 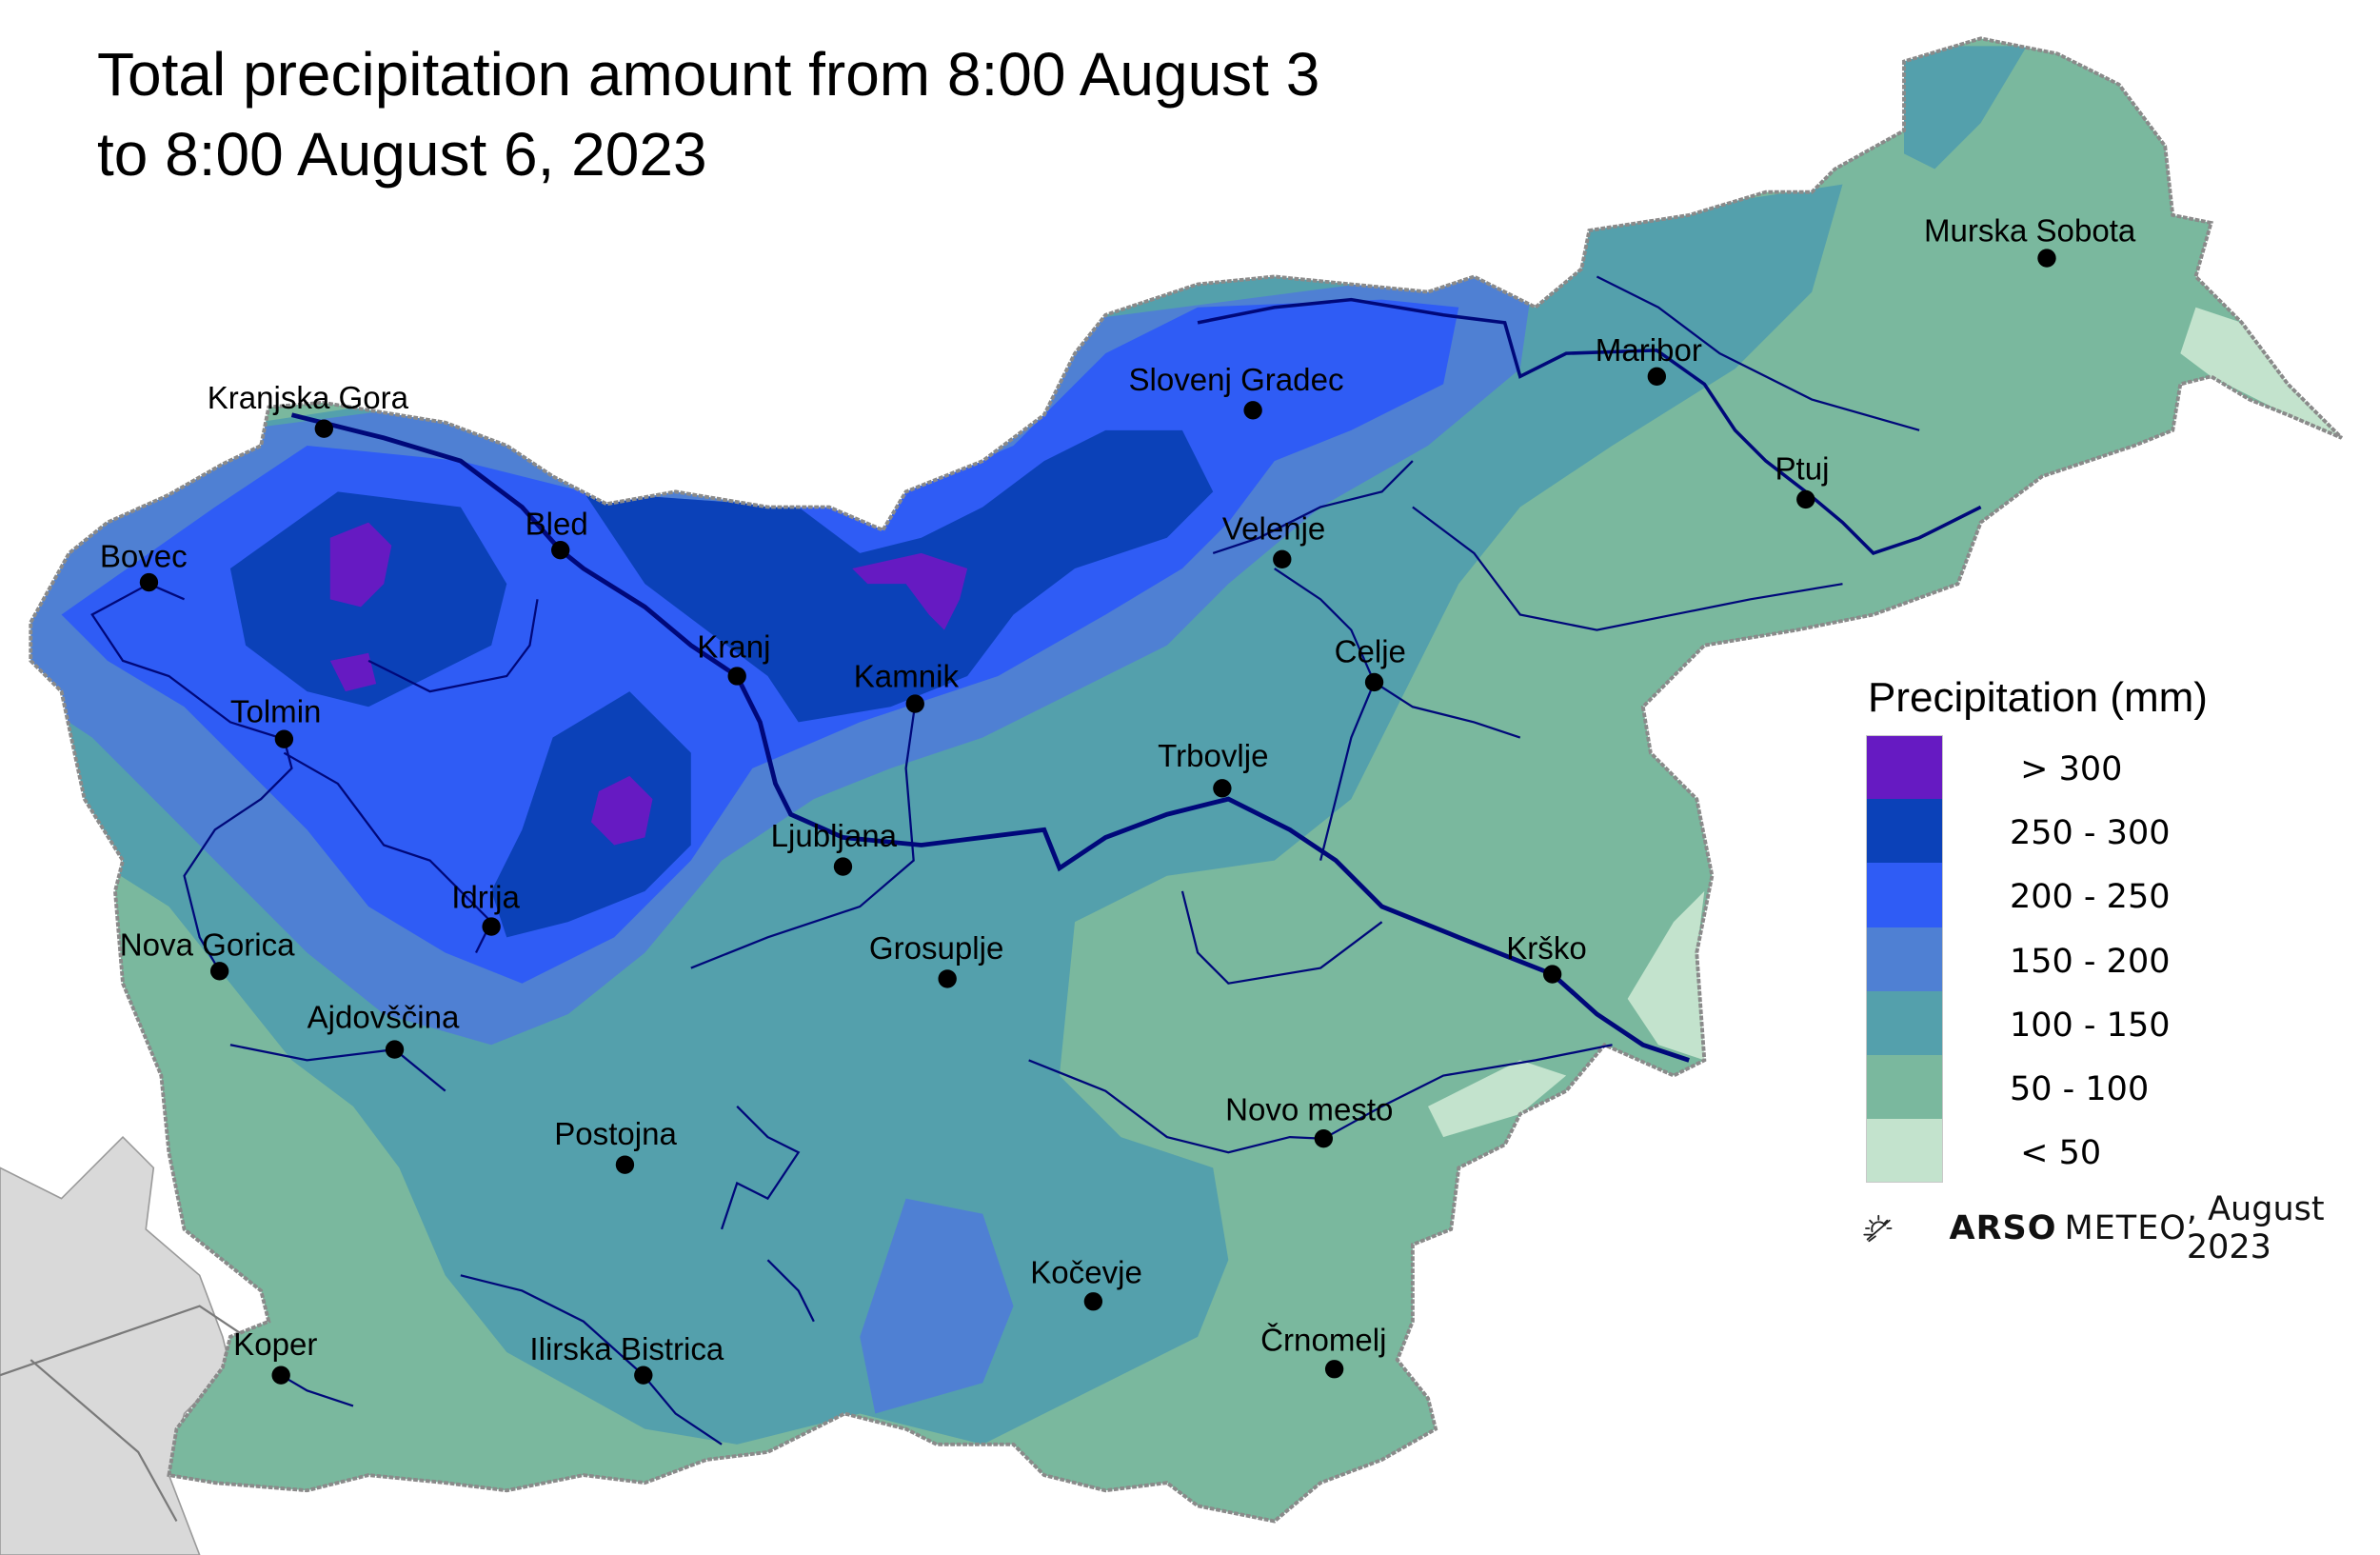 What do you see at coordinates (2090, 834) in the screenshot?
I see `legend-label: 250 - 300` at bounding box center [2090, 834].